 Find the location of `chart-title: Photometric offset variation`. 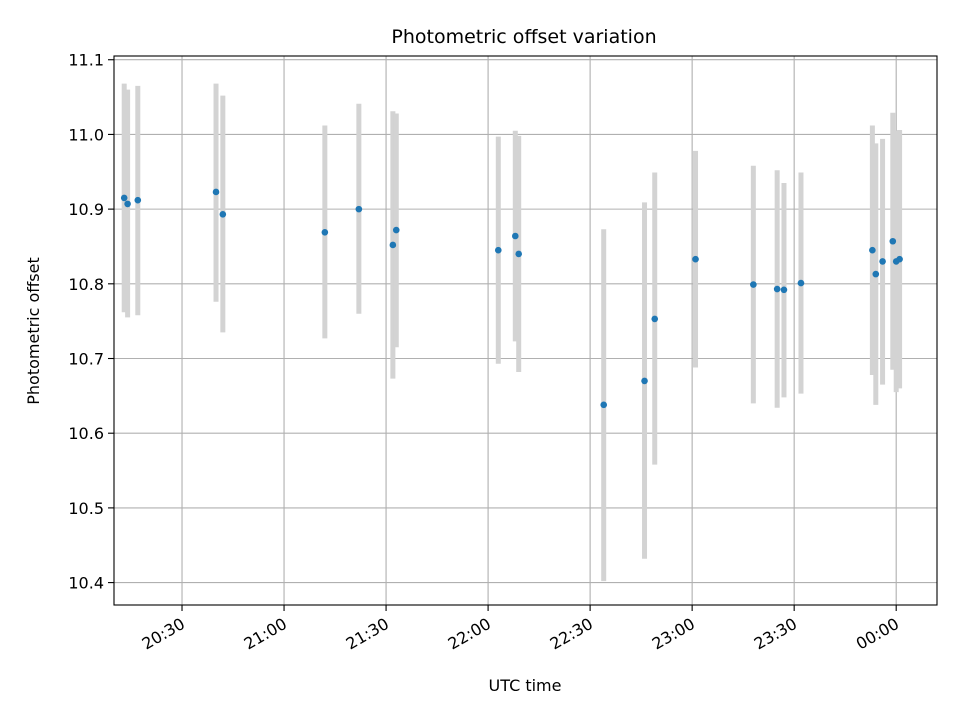

chart-title: Photometric offset variation is located at coordinates (523, 37).